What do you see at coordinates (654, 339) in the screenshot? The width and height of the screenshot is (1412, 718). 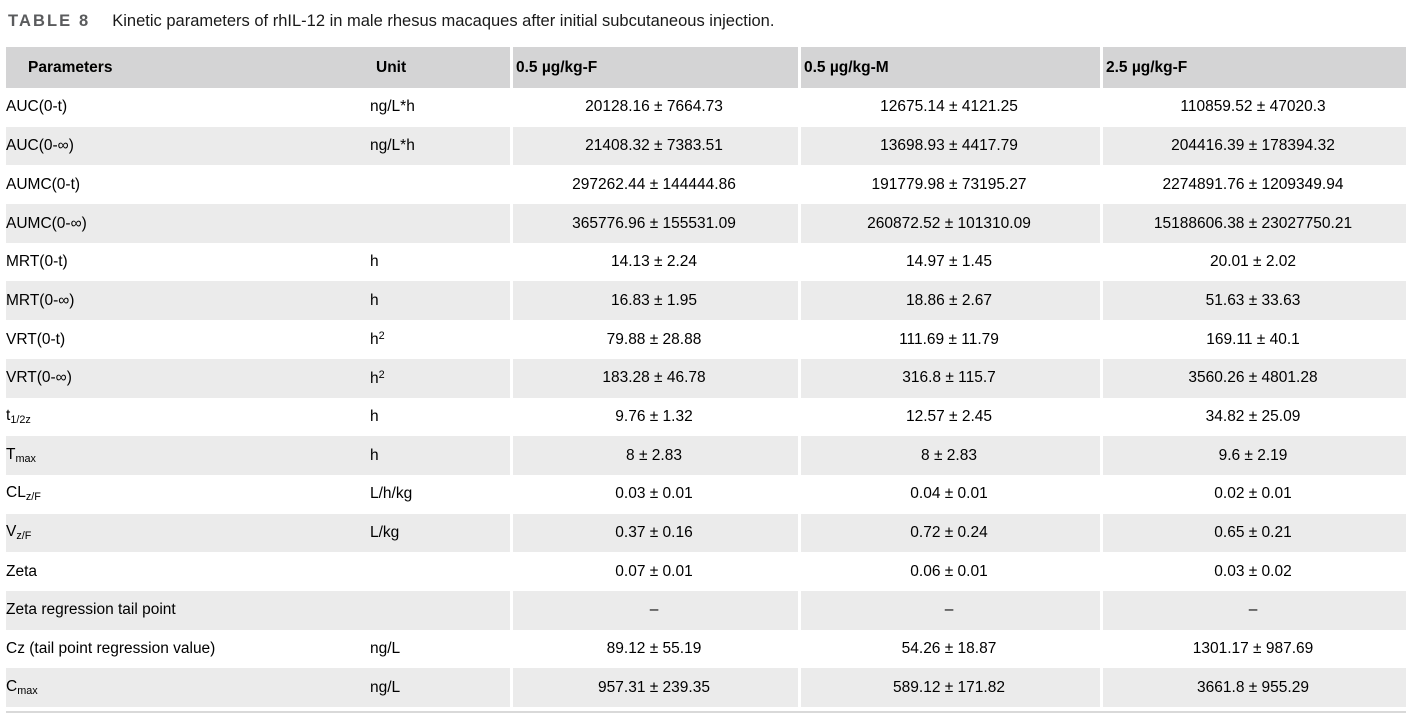 I see `cell-value-1: 79.88 ± 28.88` at bounding box center [654, 339].